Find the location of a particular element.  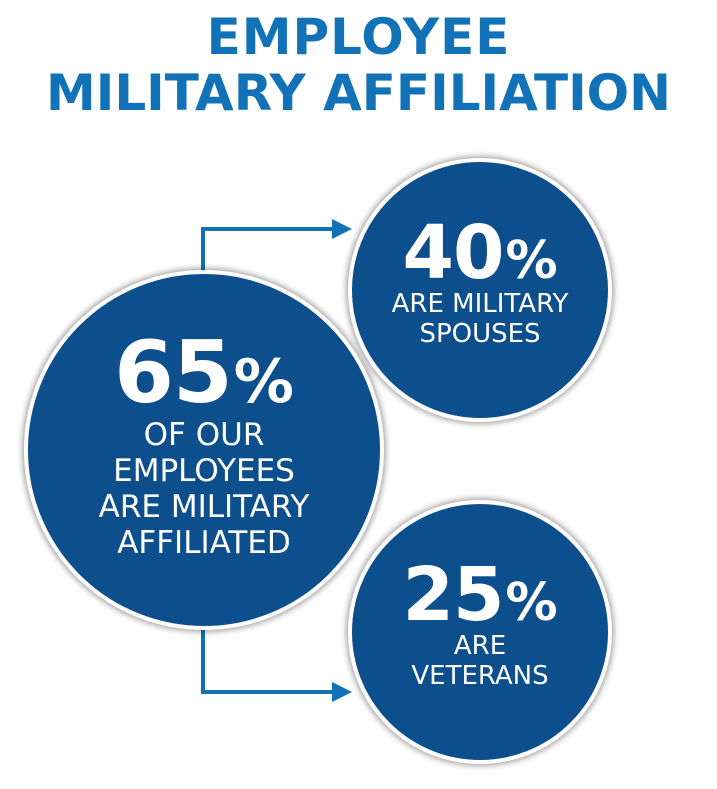

veterans-label-line: ARE is located at coordinates (480, 646).